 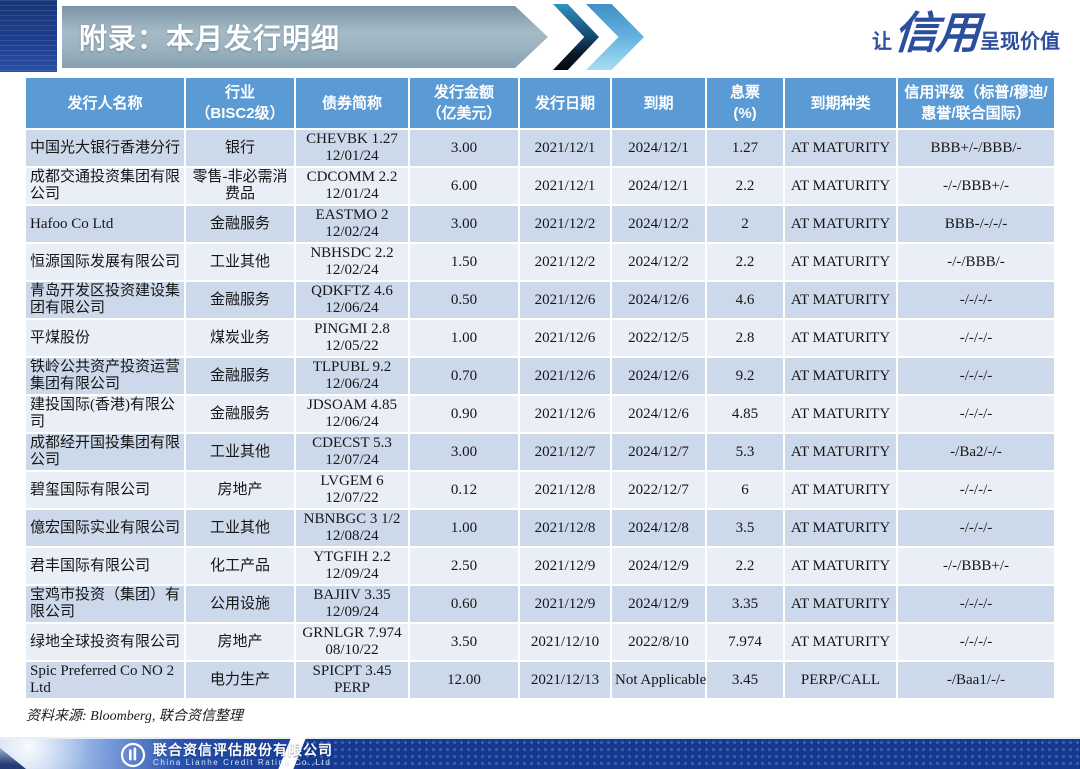 I want to click on title-banner: 附录：本月发行明细, so click(x=305, y=37).